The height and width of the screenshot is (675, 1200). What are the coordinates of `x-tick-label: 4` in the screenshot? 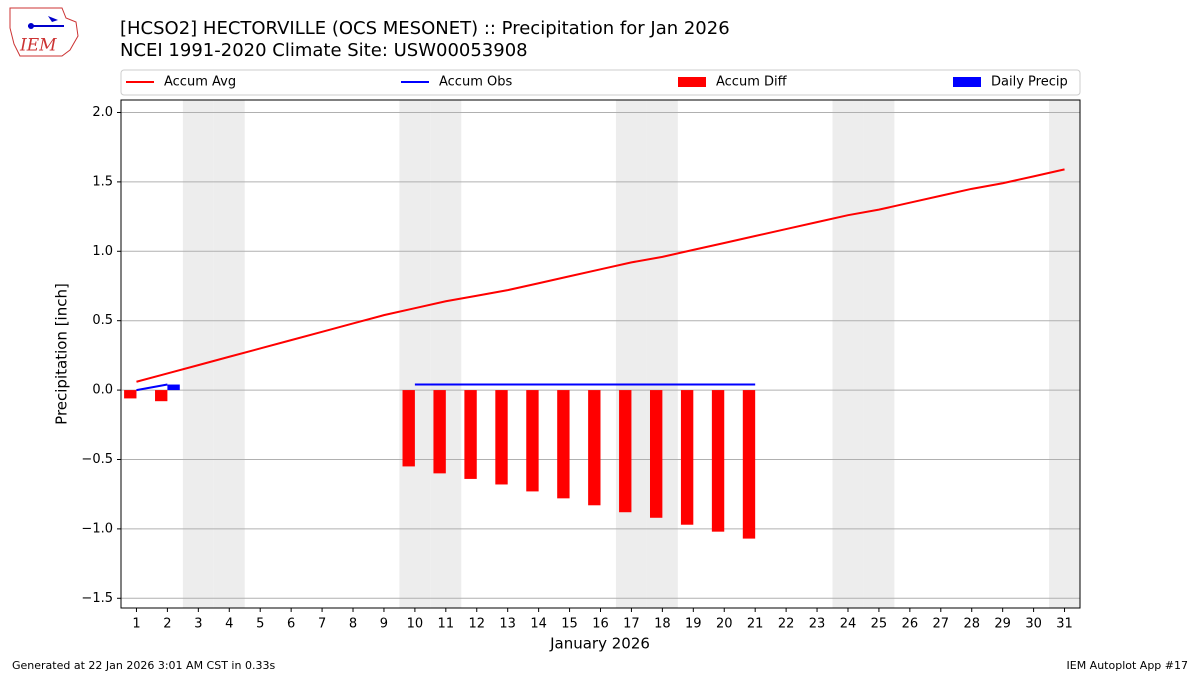 It's located at (229, 624).